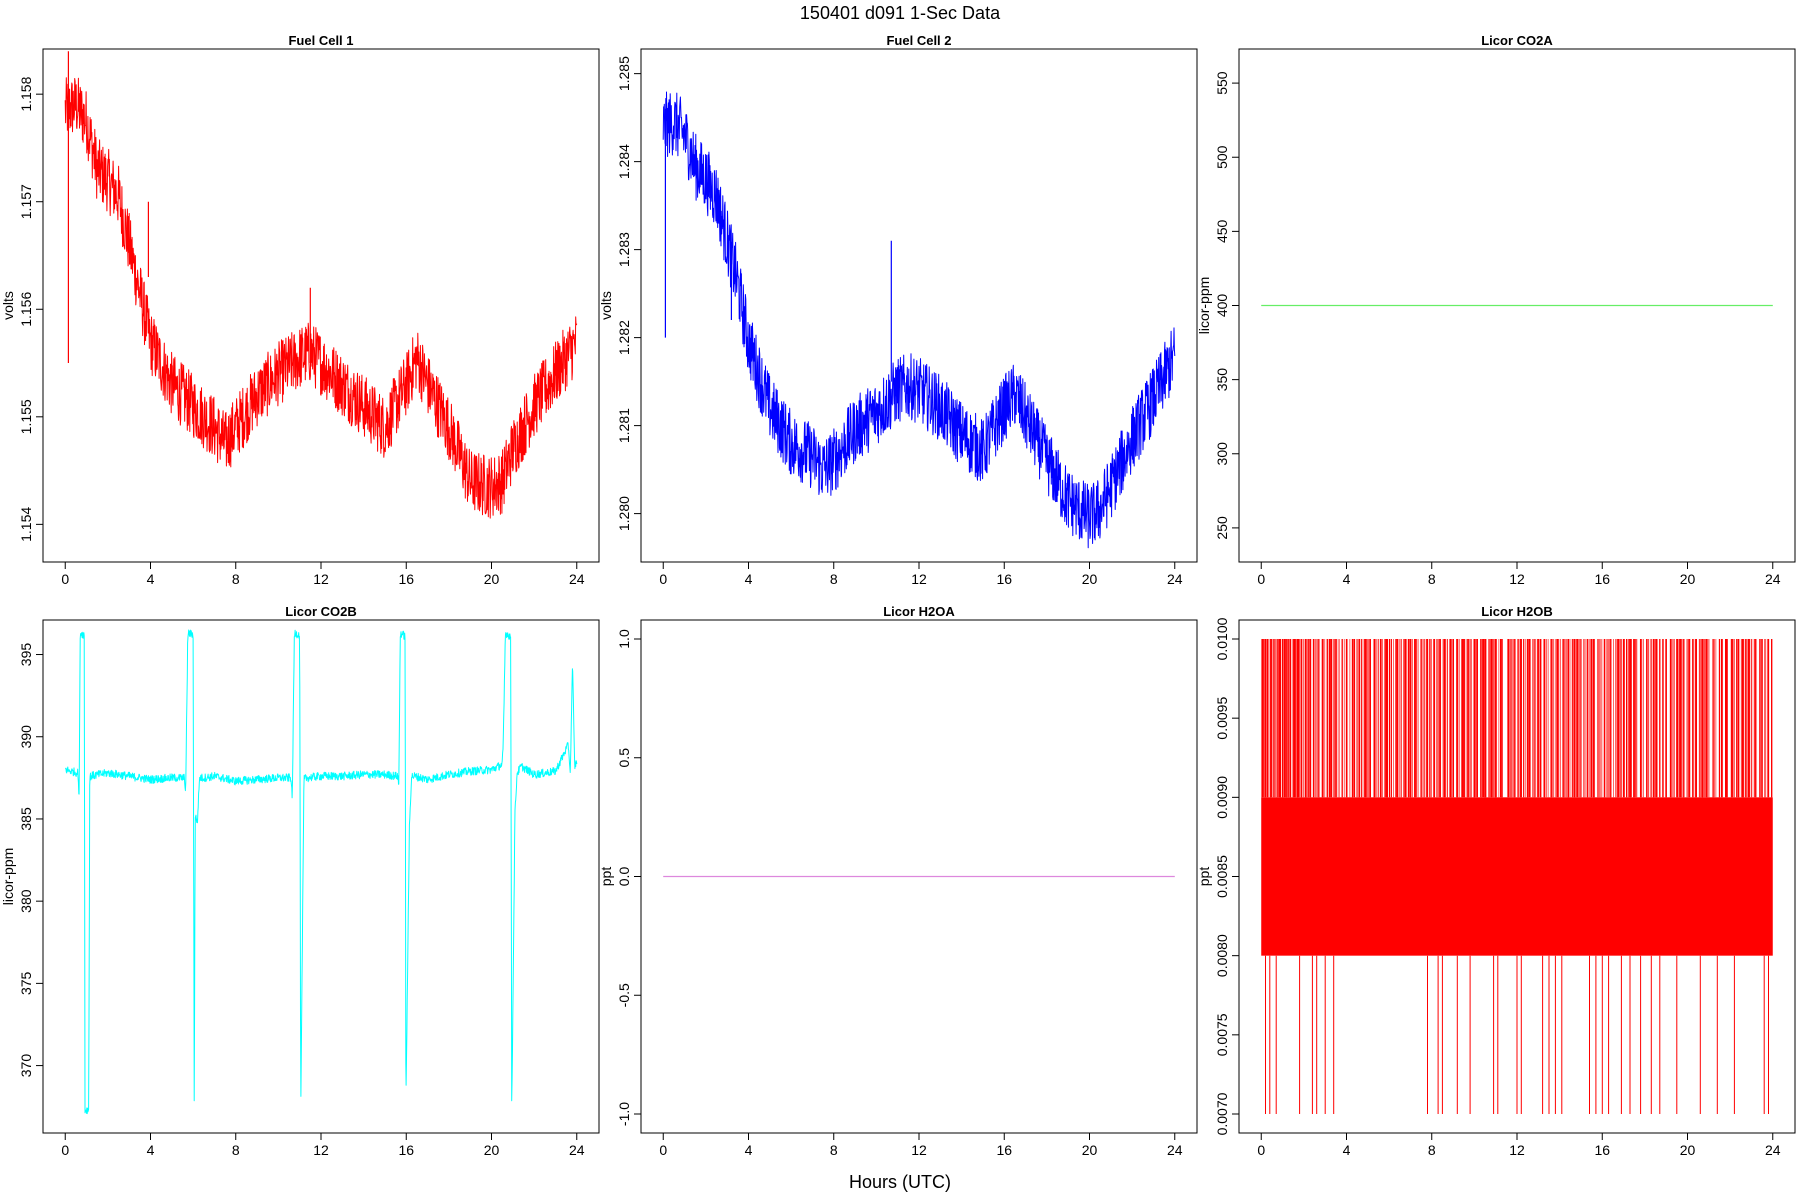 The height and width of the screenshot is (1200, 1800). I want to click on y-tick-label: 550, so click(1222, 83).